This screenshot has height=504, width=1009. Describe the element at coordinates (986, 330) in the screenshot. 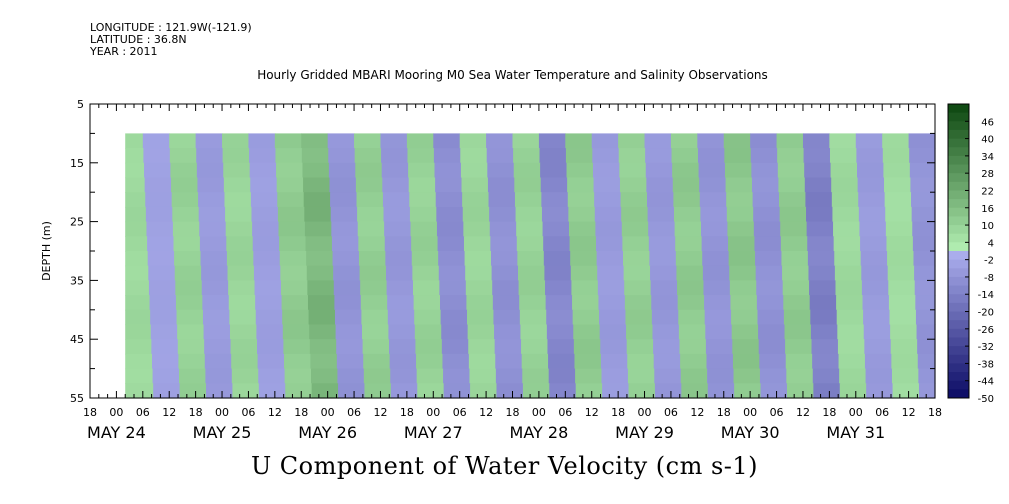

I see `colorbar-label: -26` at that location.